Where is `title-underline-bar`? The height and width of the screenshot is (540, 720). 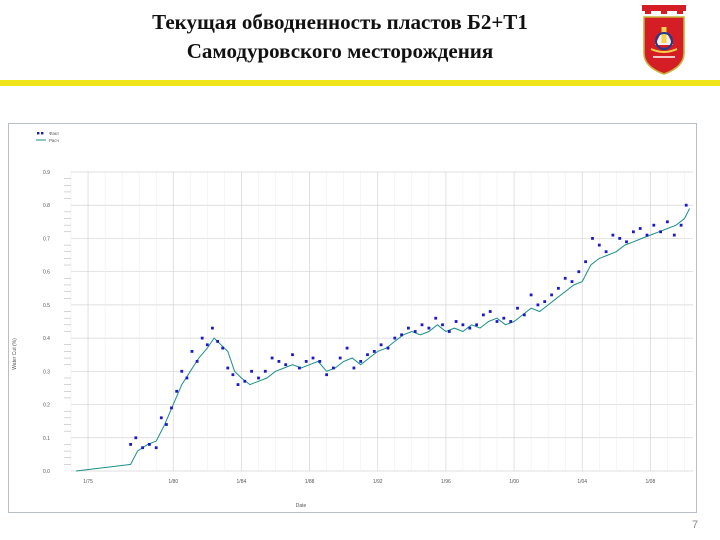
title-underline-bar is located at coordinates (360, 83).